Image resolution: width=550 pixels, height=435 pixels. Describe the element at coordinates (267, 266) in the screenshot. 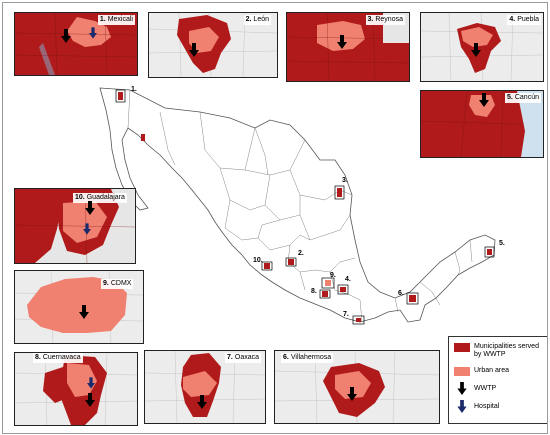

I see `map-site-guadalajara` at that location.